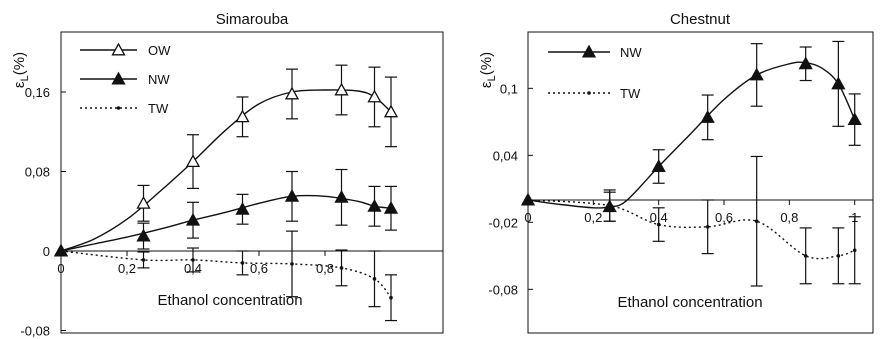 The width and height of the screenshot is (886, 339). What do you see at coordinates (37, 172) in the screenshot?
I see `y-tick-label: 0,08` at bounding box center [37, 172].